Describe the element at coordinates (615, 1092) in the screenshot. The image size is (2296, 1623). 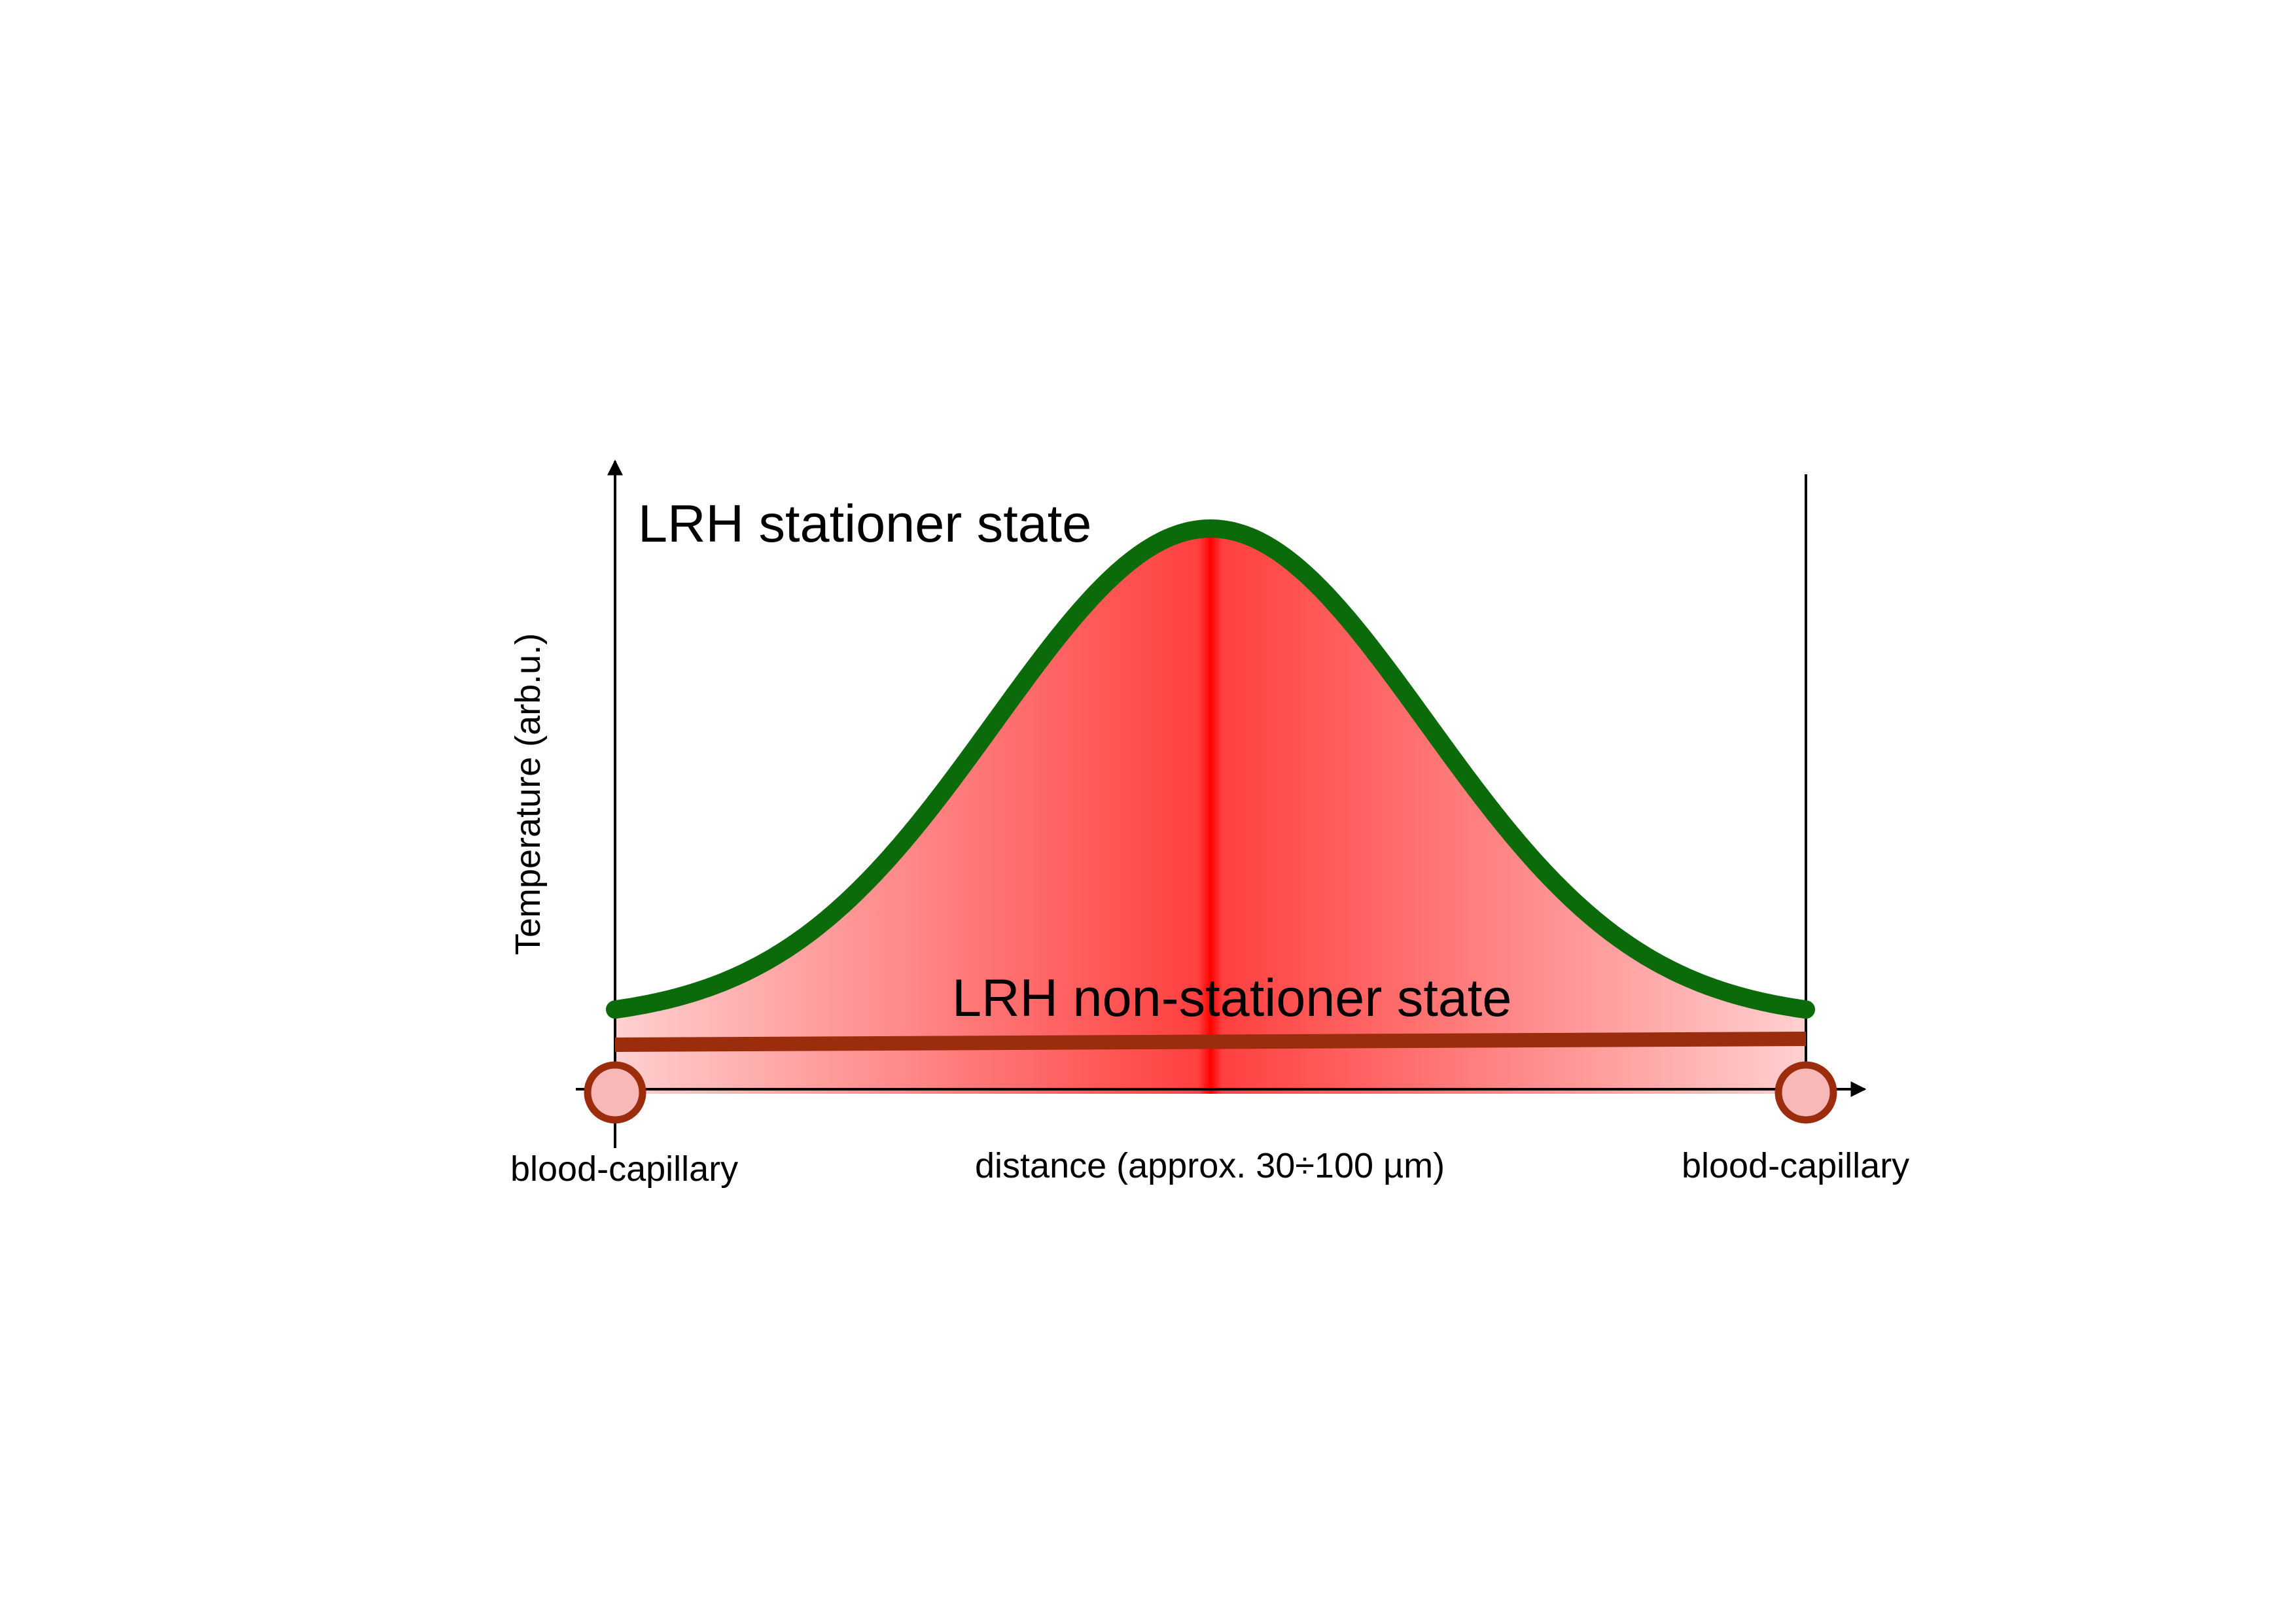
I see `blood-capillary-left-icon` at that location.